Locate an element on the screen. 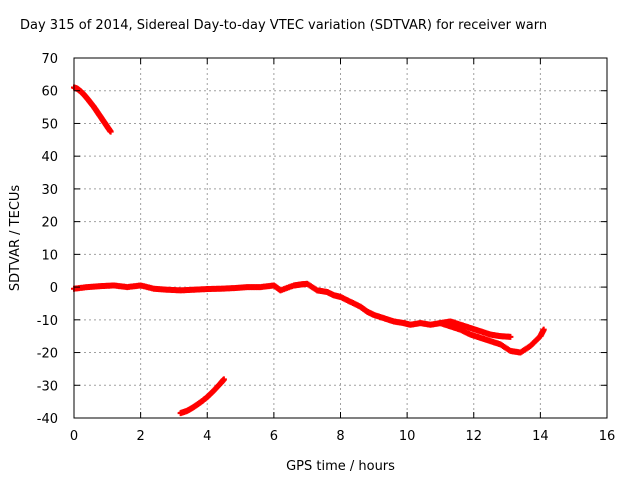  y-tick-label: 60 is located at coordinates (49, 92).